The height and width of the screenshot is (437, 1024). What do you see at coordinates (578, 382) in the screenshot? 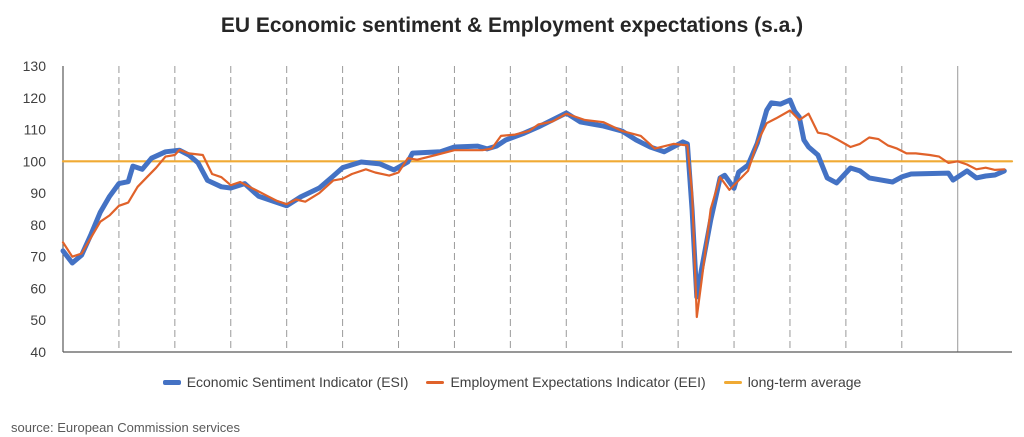
I see `legend-label-eei: Employment Expectations Indicator (EEI)` at bounding box center [578, 382].